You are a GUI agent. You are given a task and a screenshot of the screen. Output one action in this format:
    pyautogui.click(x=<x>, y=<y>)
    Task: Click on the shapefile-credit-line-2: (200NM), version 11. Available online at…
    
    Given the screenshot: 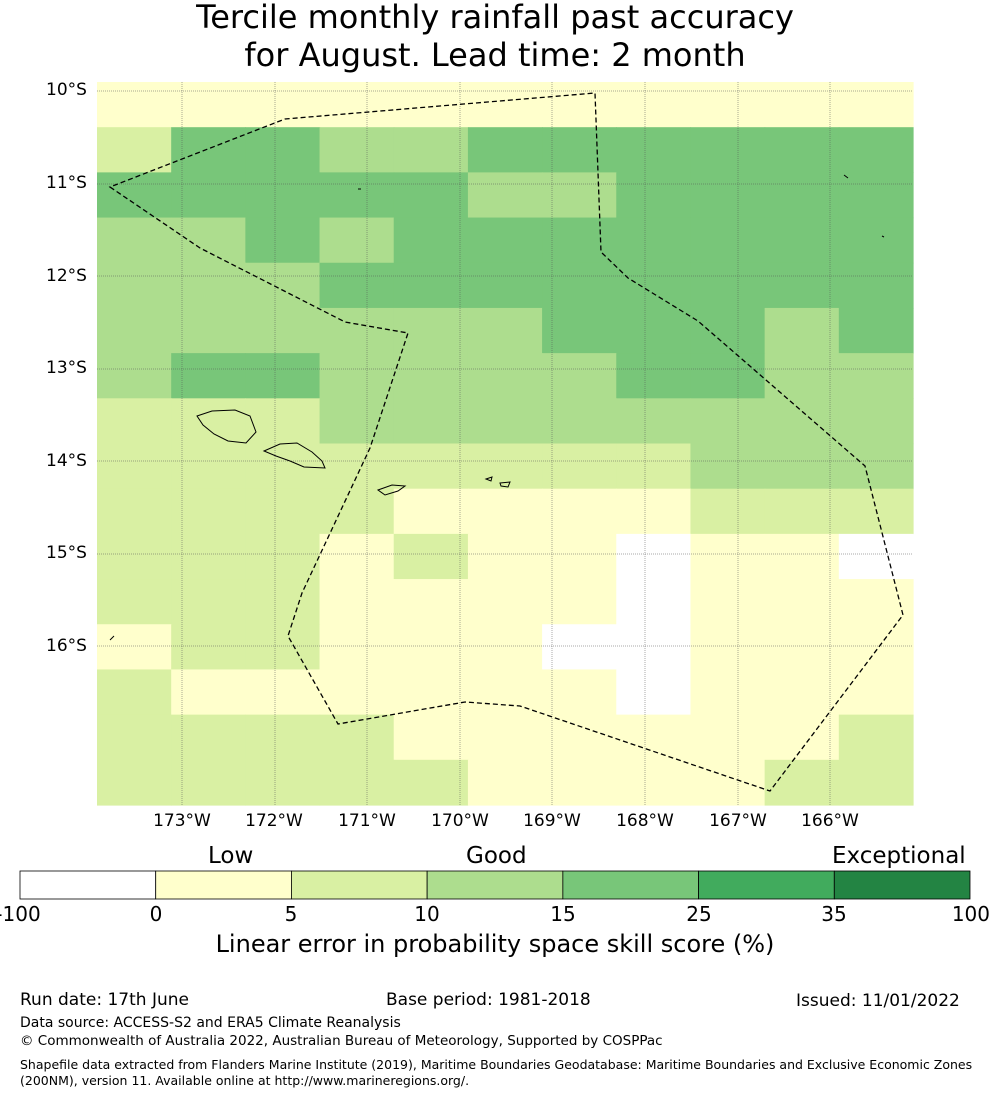 What is the action you would take?
    pyautogui.click(x=245, y=1080)
    